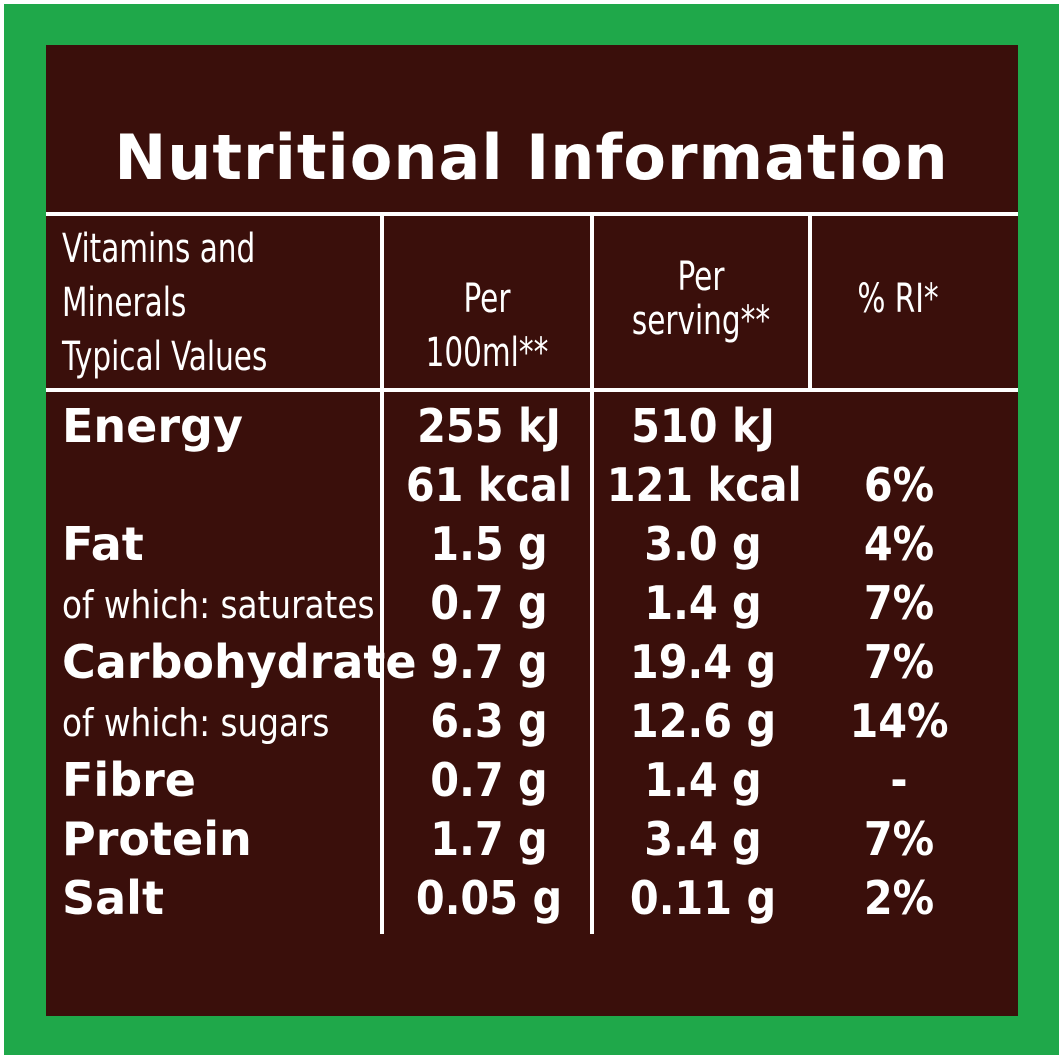 Image resolution: width=1063 pixels, height=1059 pixels. Describe the element at coordinates (703, 721) in the screenshot. I see `cell-per-serving: 12.6 g` at that location.